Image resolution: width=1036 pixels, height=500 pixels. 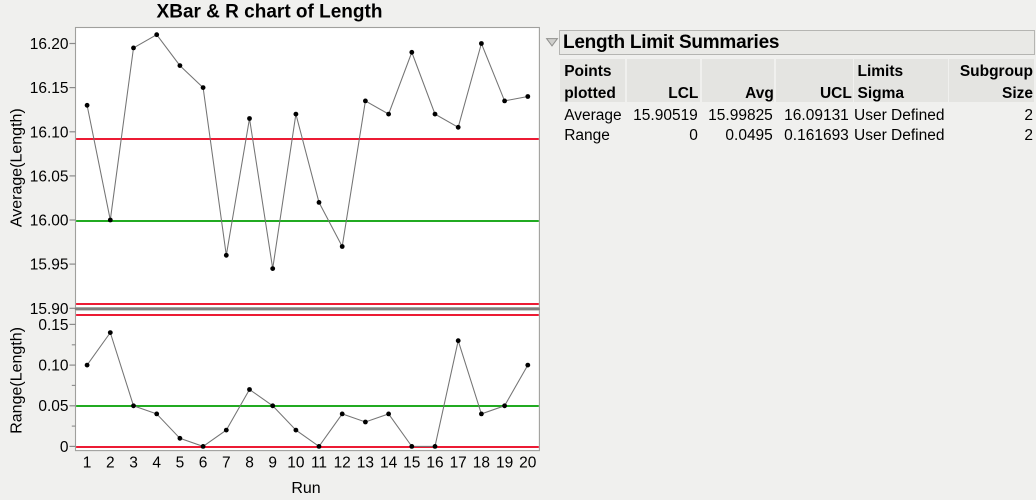 I want to click on svg-text: 4, so click(x=156, y=462).